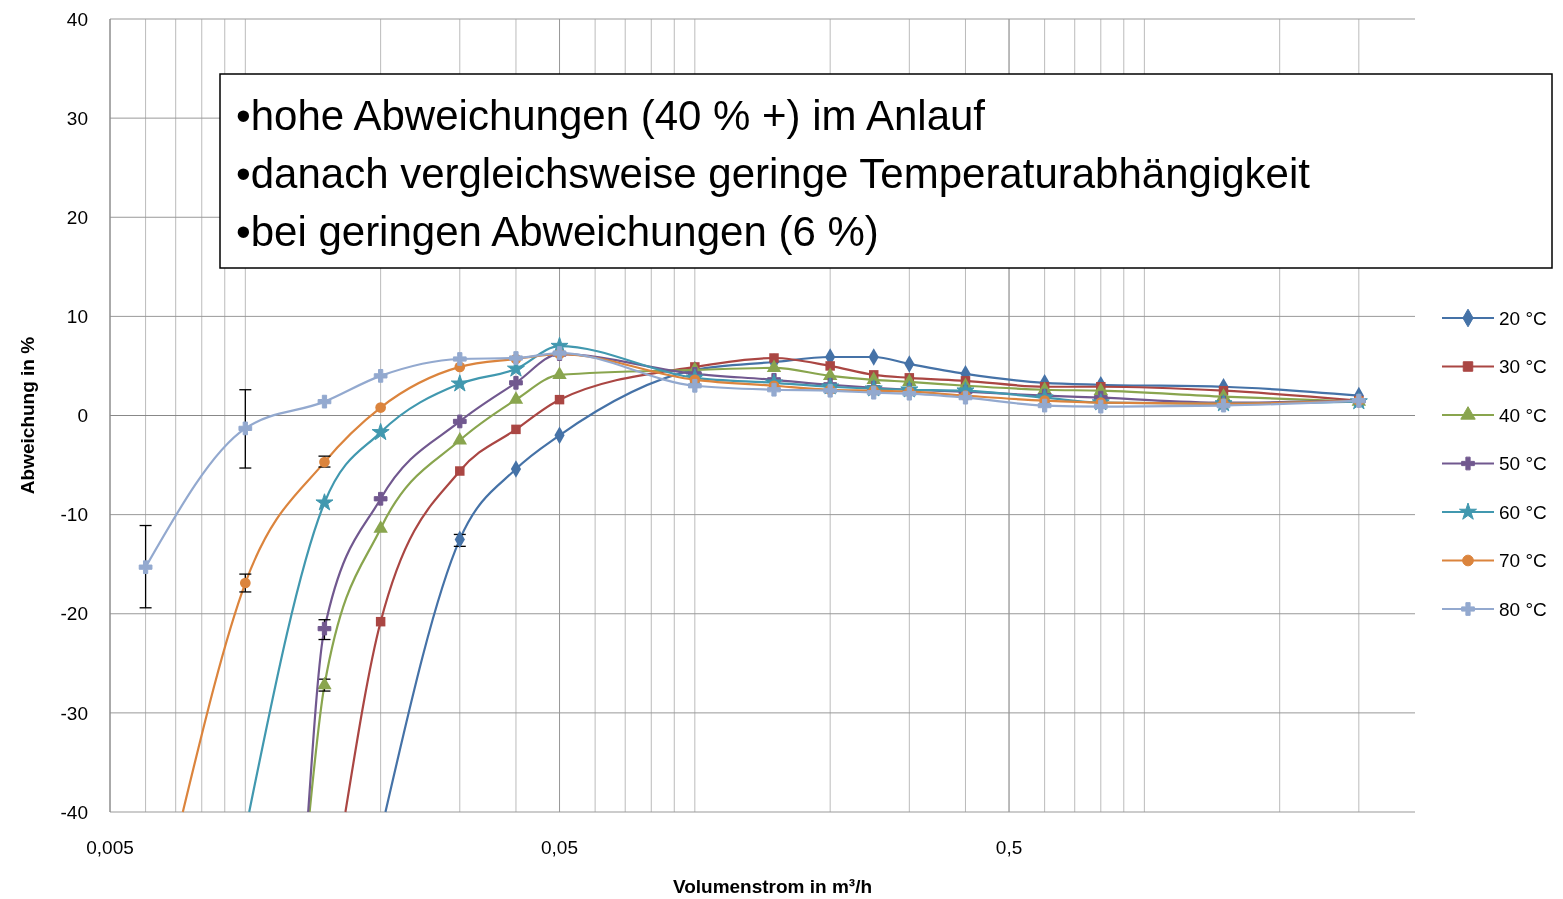 The image size is (1563, 899). Describe the element at coordinates (77, 19) in the screenshot. I see `y-tick-label: 40` at that location.